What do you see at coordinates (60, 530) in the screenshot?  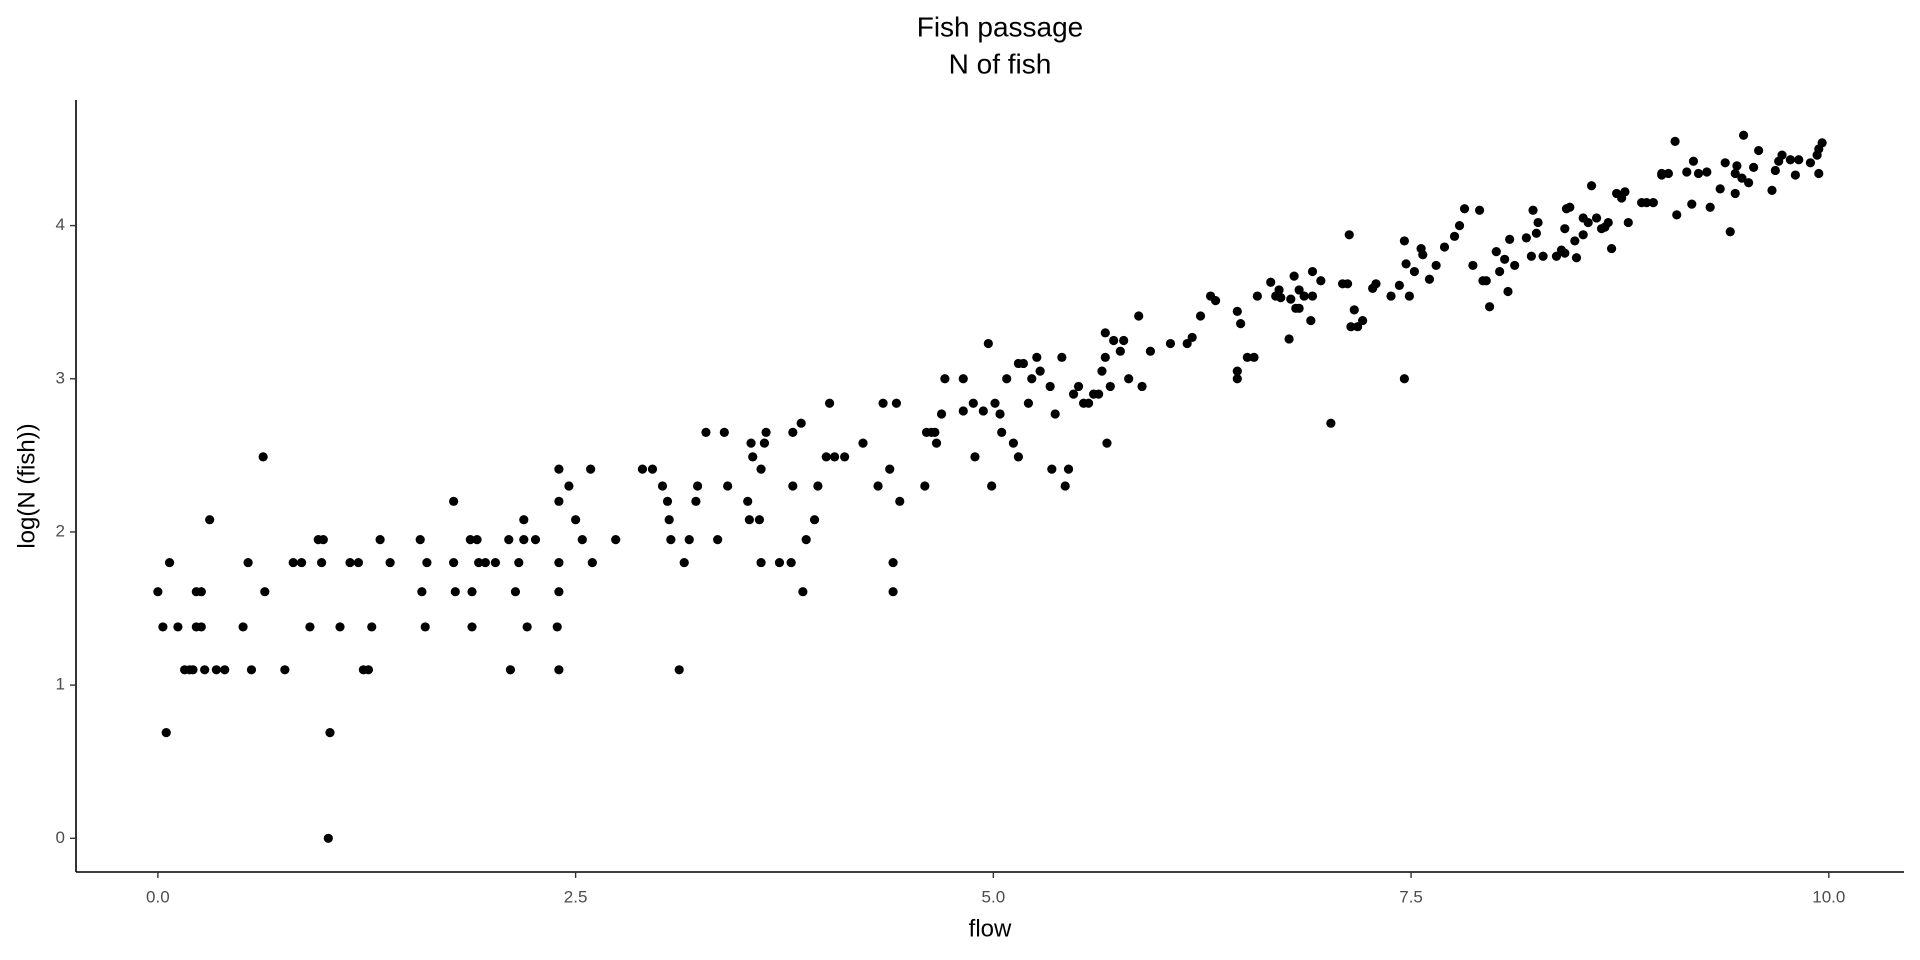 I see `y-tick-label: 2` at bounding box center [60, 530].